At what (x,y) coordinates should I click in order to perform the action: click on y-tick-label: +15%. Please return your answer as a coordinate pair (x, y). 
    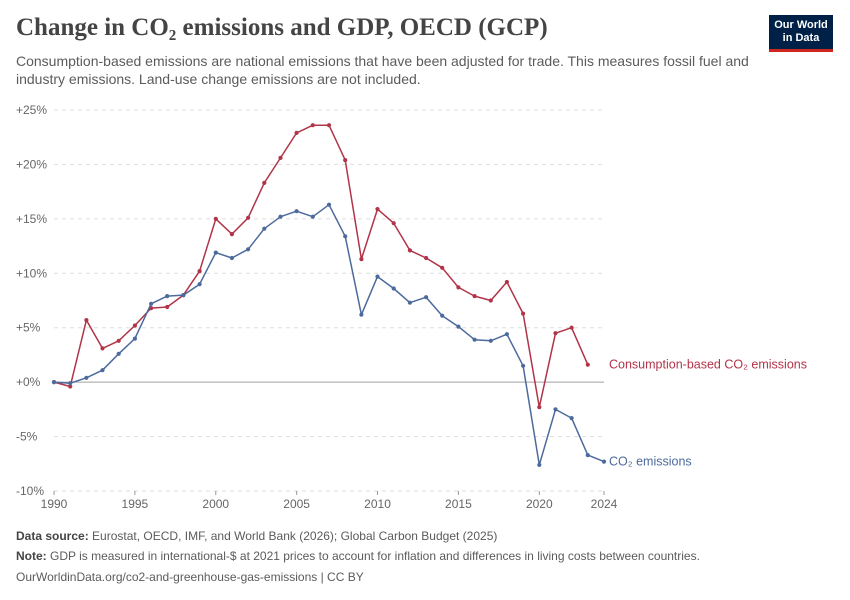
    Looking at the image, I should click on (31, 219).